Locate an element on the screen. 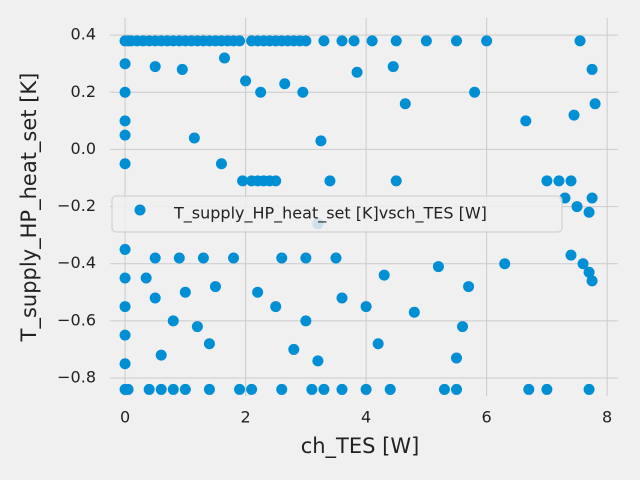 The width and height of the screenshot is (640, 480). legend-marker is located at coordinates (140, 210).